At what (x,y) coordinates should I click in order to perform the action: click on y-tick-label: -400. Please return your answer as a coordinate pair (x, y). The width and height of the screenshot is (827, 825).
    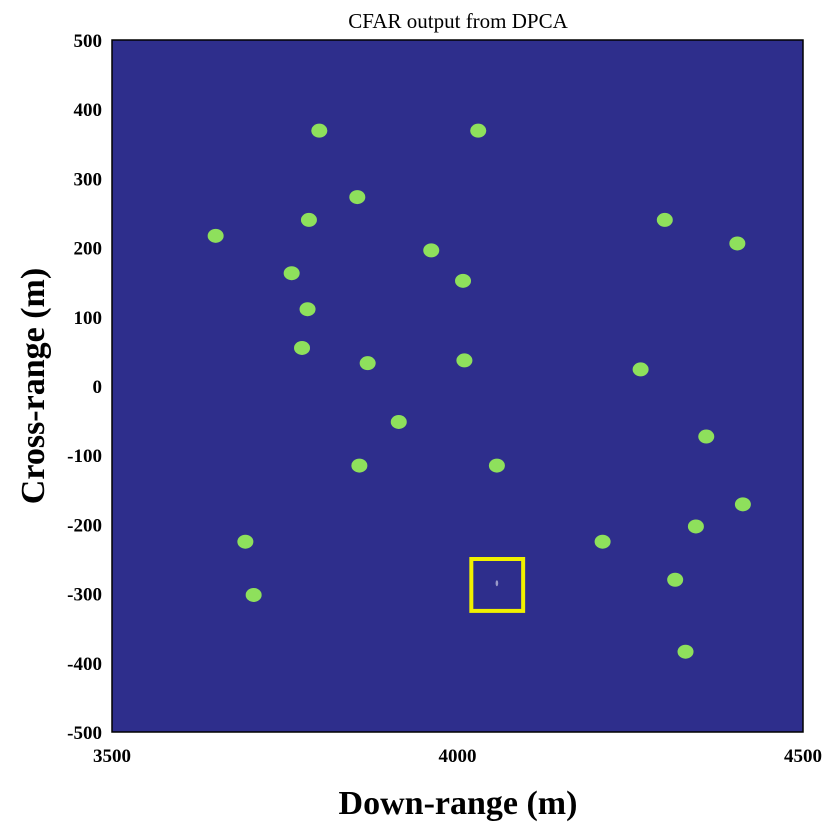
    Looking at the image, I should click on (84, 664).